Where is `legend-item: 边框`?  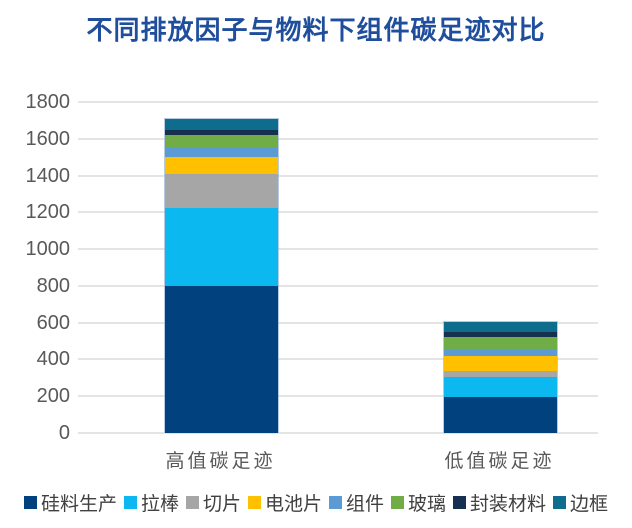 legend-item: 边框 is located at coordinates (580, 502).